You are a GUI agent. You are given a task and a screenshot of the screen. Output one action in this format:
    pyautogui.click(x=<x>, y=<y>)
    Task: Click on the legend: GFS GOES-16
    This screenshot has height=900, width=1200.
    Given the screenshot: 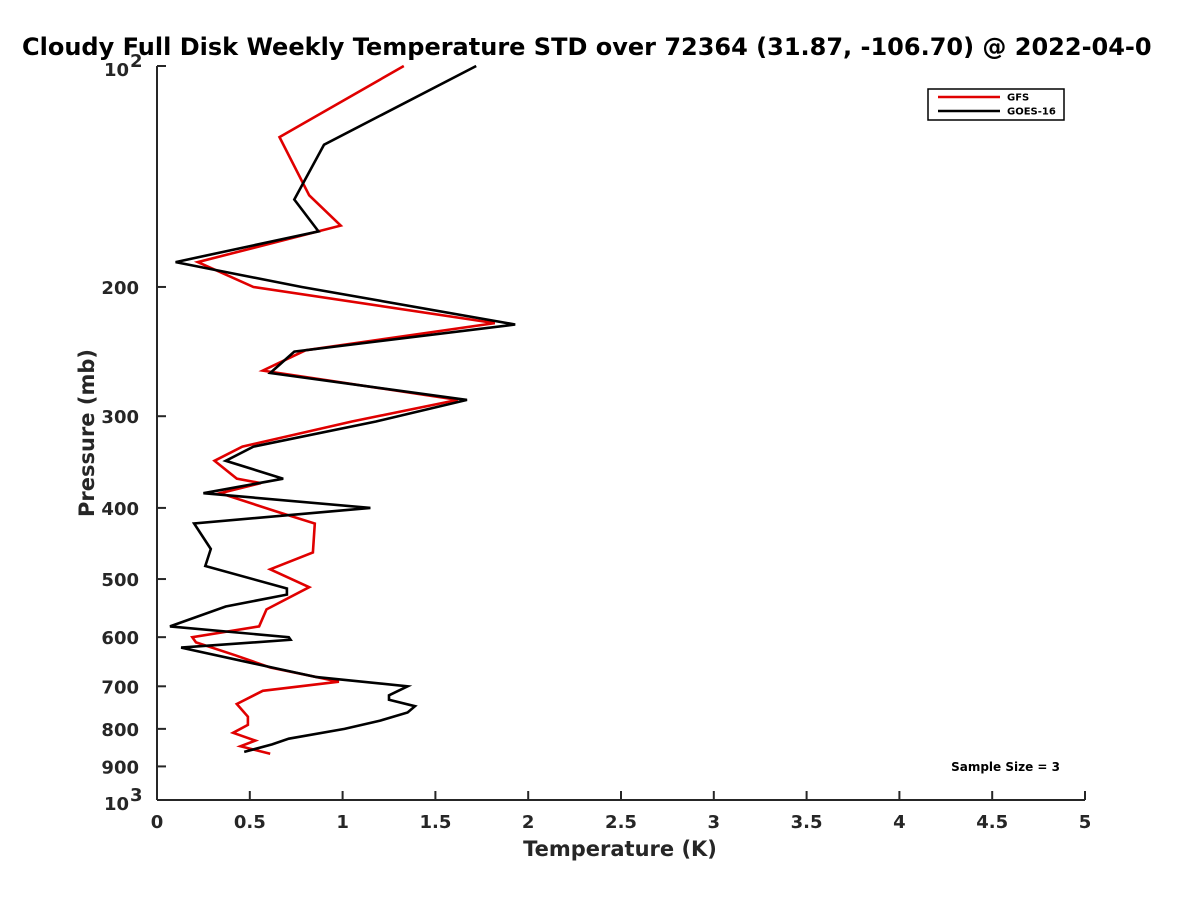 What is the action you would take?
    pyautogui.click(x=996, y=104)
    